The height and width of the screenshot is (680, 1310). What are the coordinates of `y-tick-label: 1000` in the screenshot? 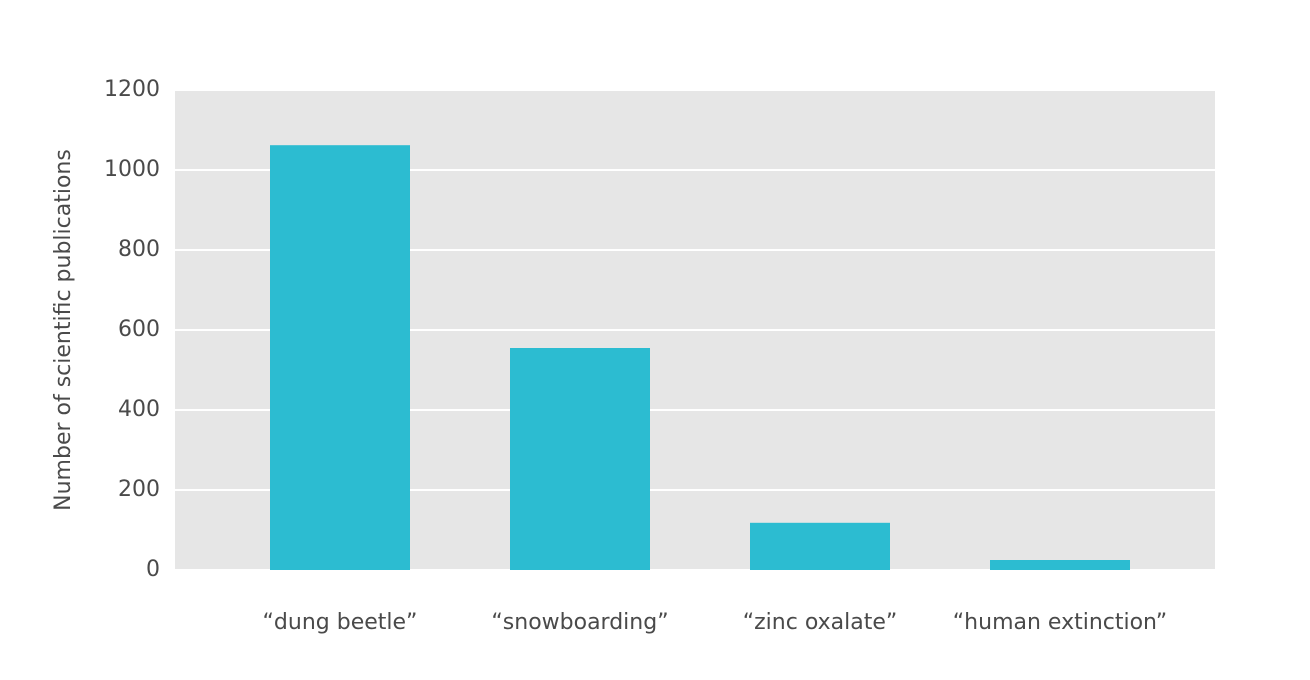 It's located at (132, 169).